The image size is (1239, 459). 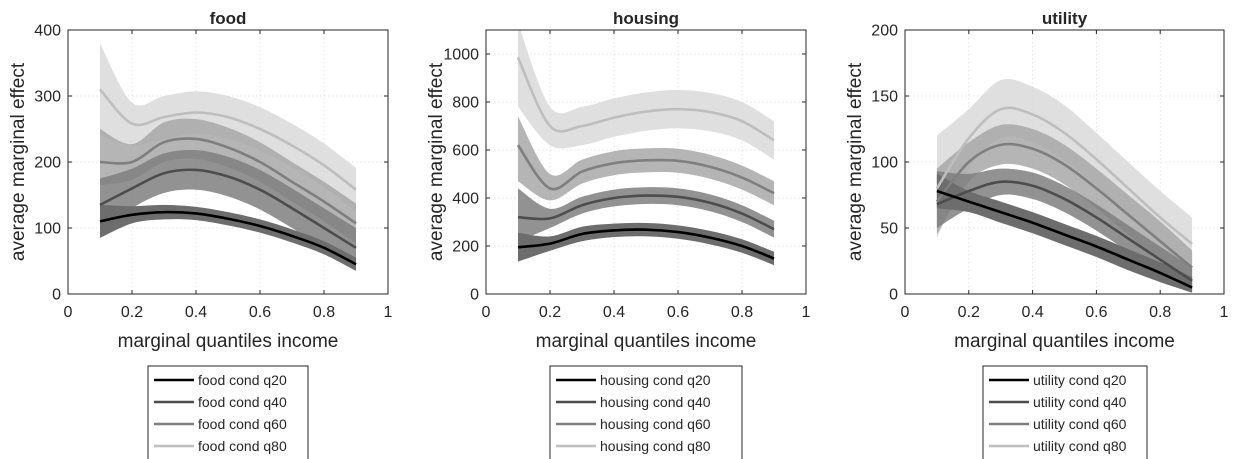 What do you see at coordinates (655, 446) in the screenshot?
I see `legend-label: housing cond q80` at bounding box center [655, 446].